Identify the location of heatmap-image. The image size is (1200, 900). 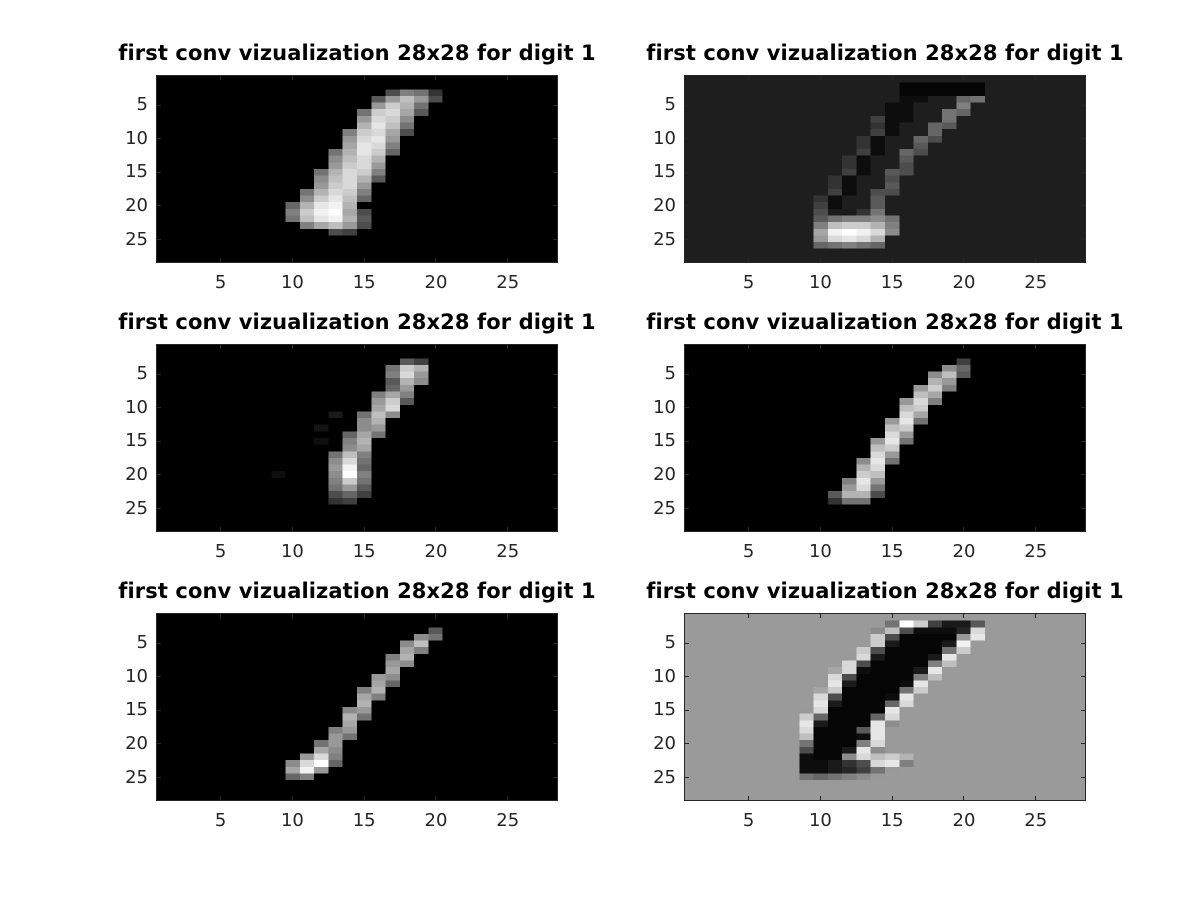
(357, 707).